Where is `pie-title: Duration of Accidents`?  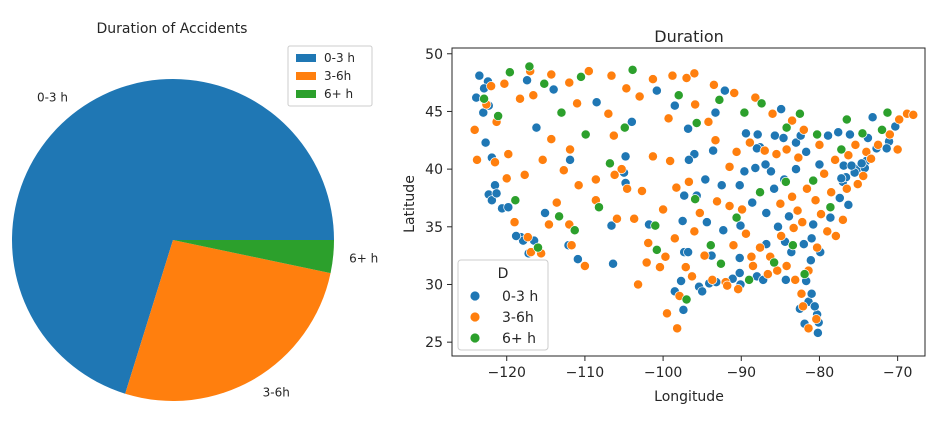
pie-title: Duration of Accidents is located at coordinates (172, 29).